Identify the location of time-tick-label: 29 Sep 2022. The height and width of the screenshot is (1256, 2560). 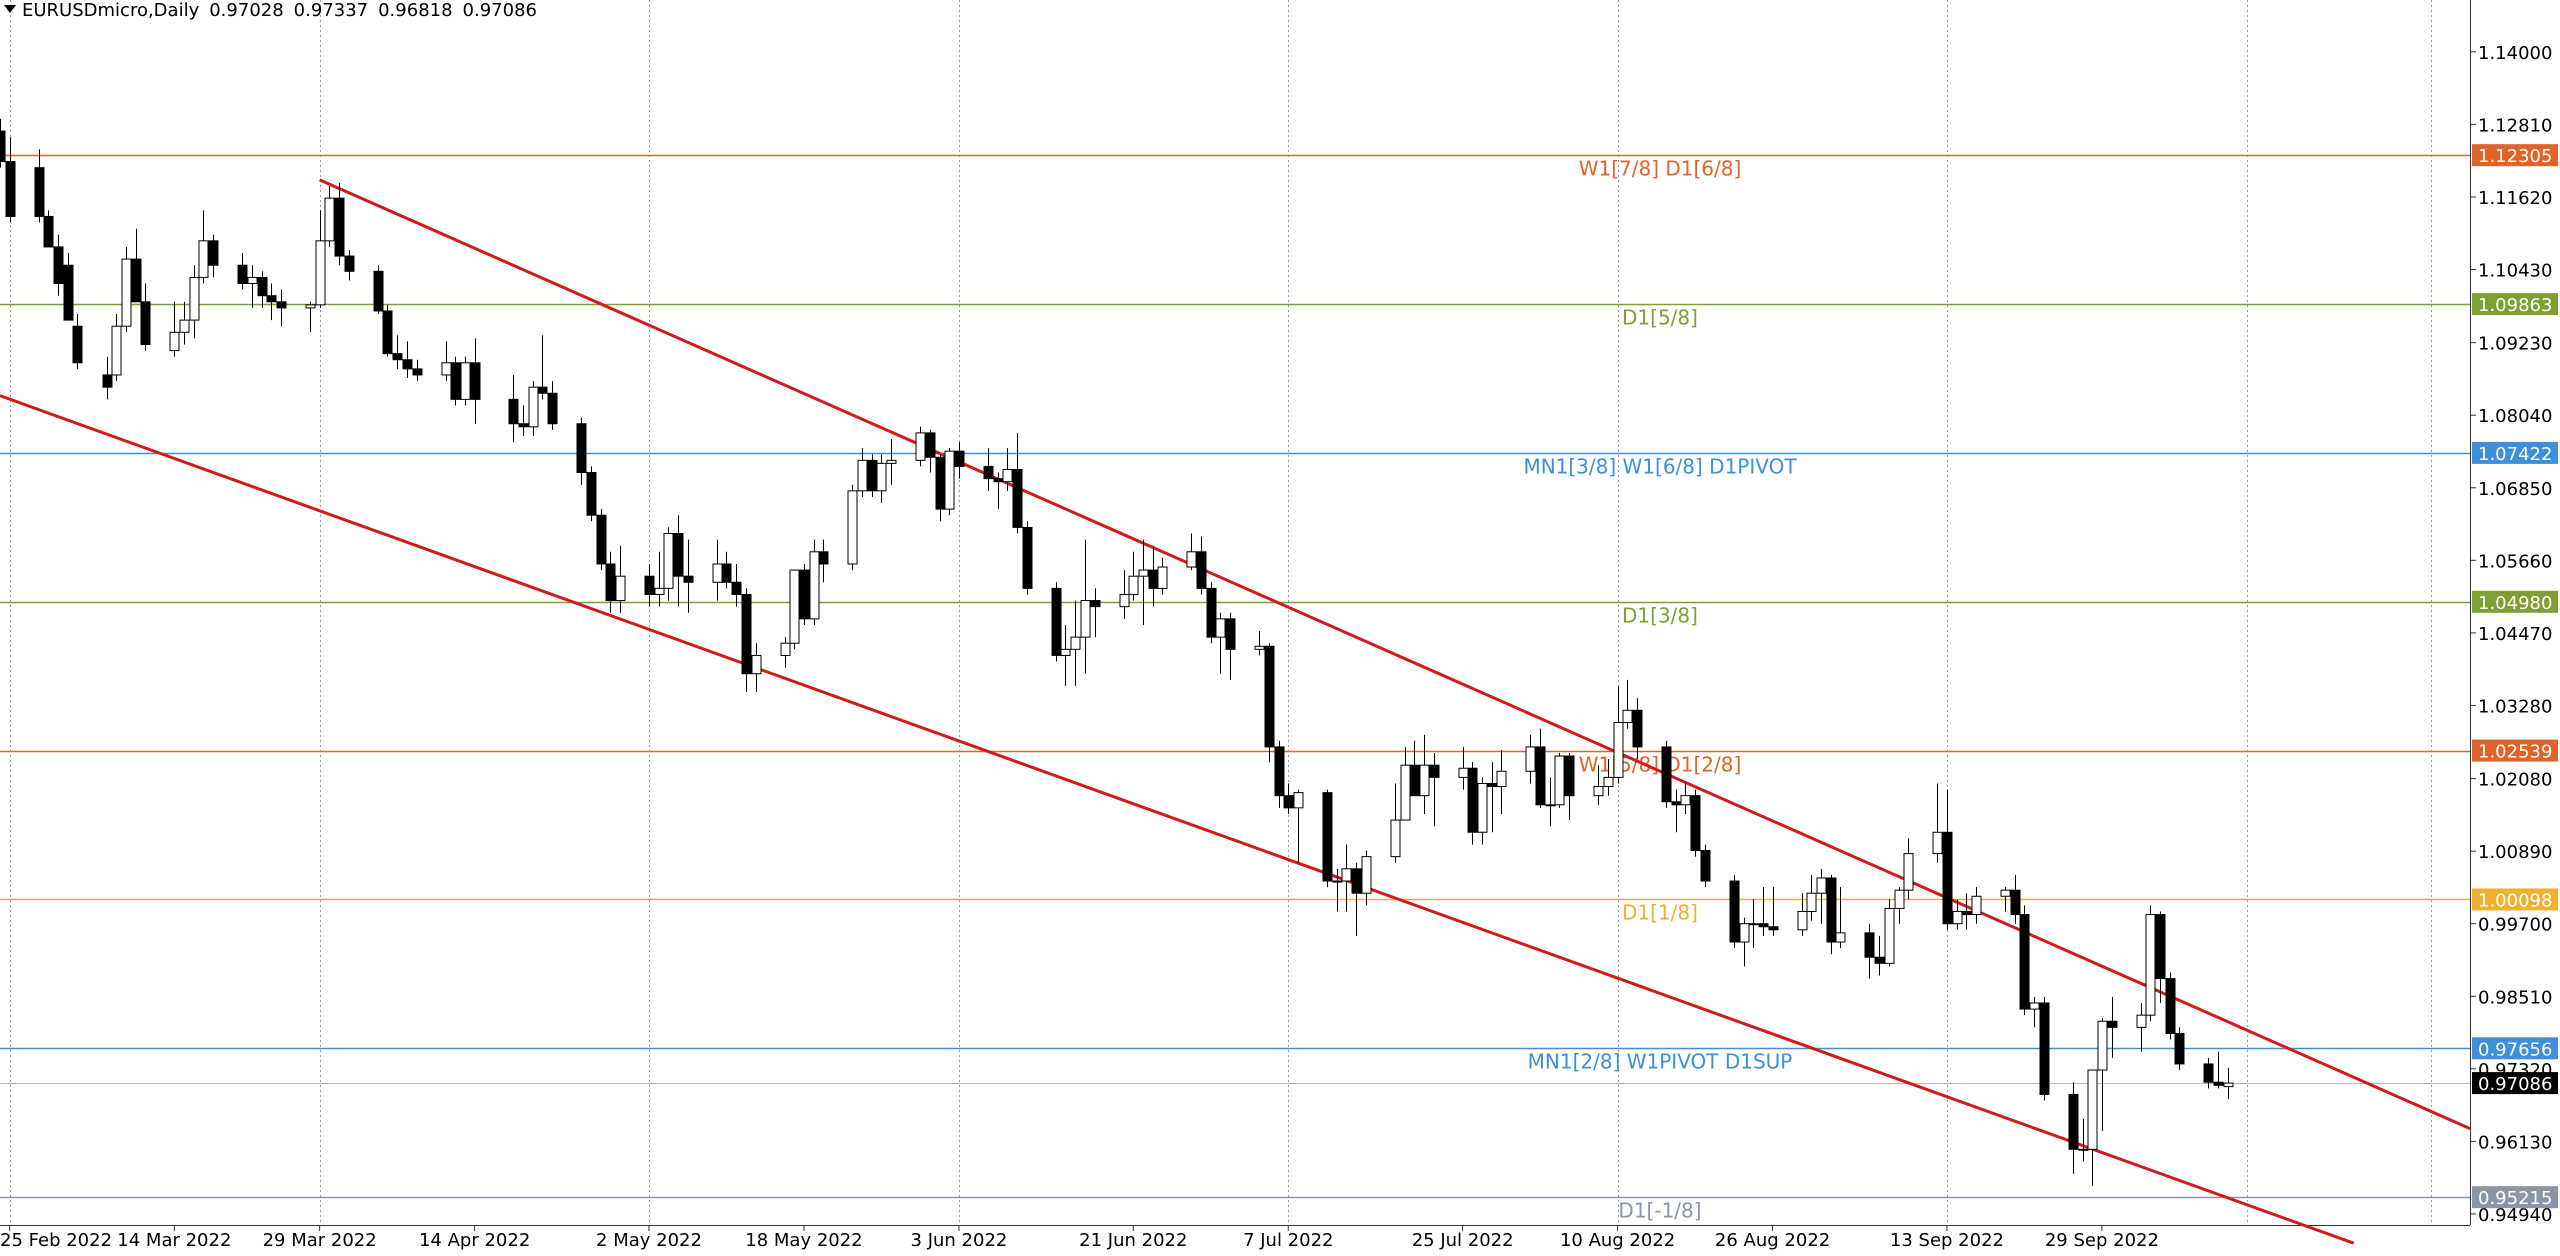
(2102, 1240).